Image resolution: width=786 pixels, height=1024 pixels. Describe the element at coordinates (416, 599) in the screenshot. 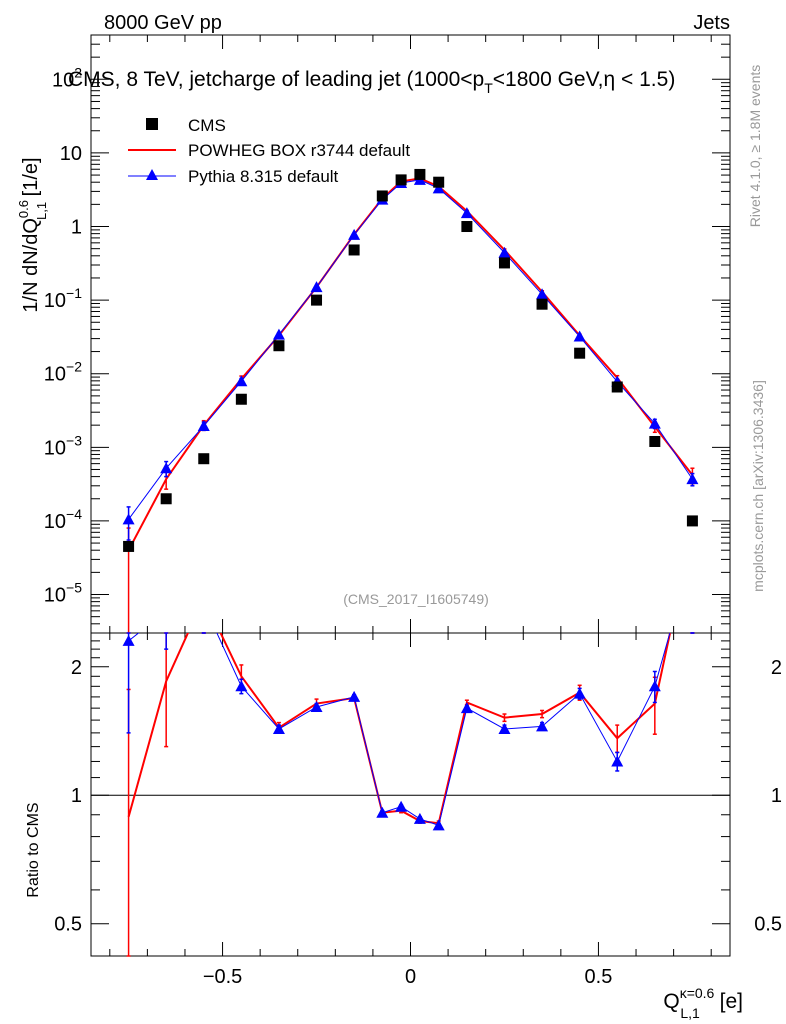

I see `analysis-watermark: (CMS_2017_I1605749)` at that location.